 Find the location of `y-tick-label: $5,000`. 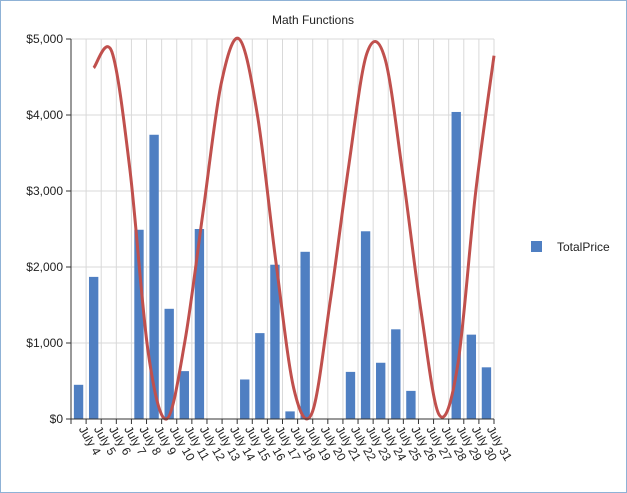

y-tick-label: $5,000 is located at coordinates (44, 39).